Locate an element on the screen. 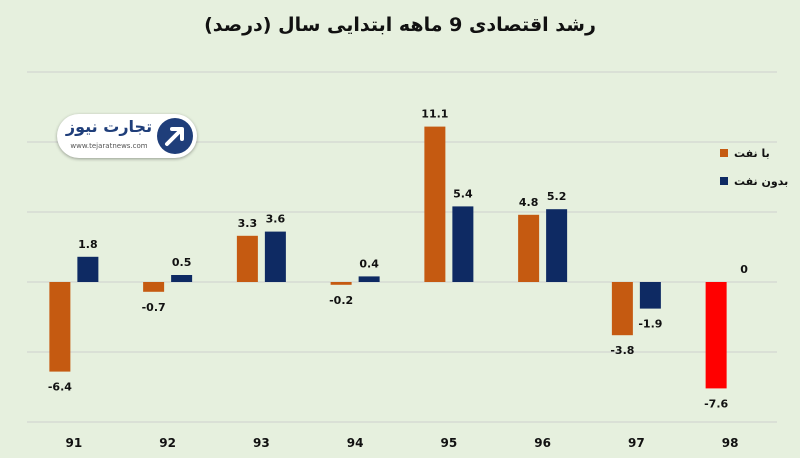 Image resolution: width=800 pixels, height=458 pixels. legend-swatch-with-oil is located at coordinates (724, 153).